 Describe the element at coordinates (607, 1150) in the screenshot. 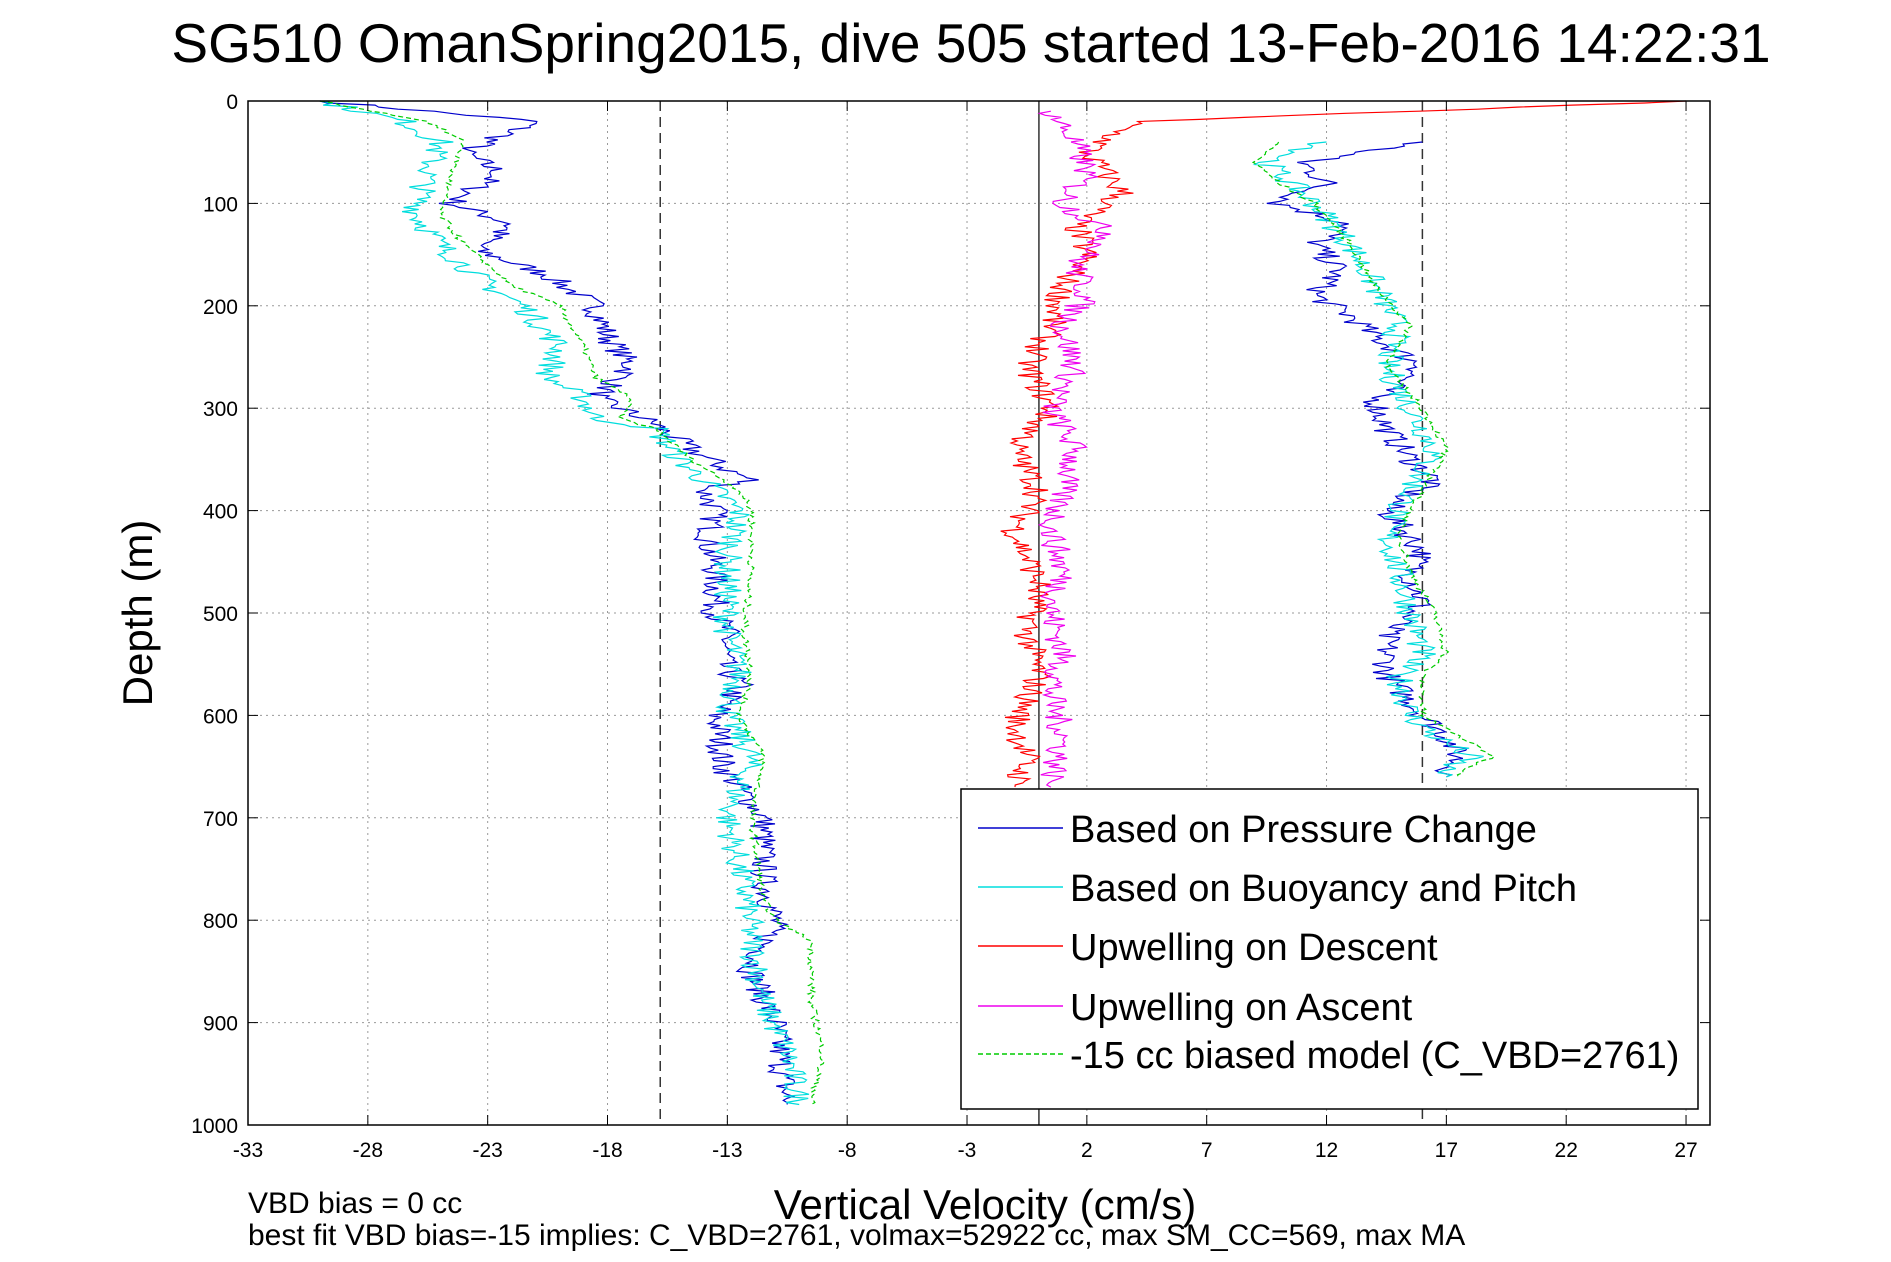

I see `x-tick-label: -18` at that location.